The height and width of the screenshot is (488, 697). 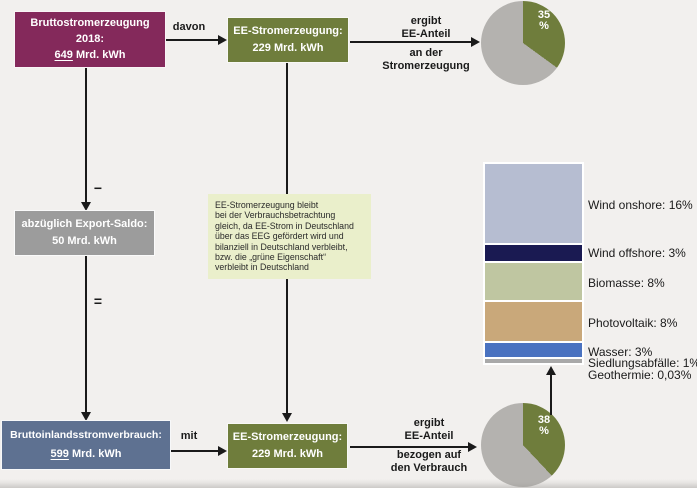 I want to click on stacked-bar-ee-mix, so click(x=533, y=263).